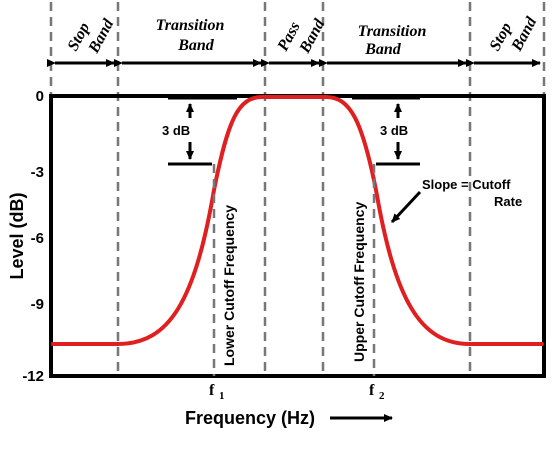  Describe the element at coordinates (37, 304) in the screenshot. I see `y-tick-minus9: -9` at that location.